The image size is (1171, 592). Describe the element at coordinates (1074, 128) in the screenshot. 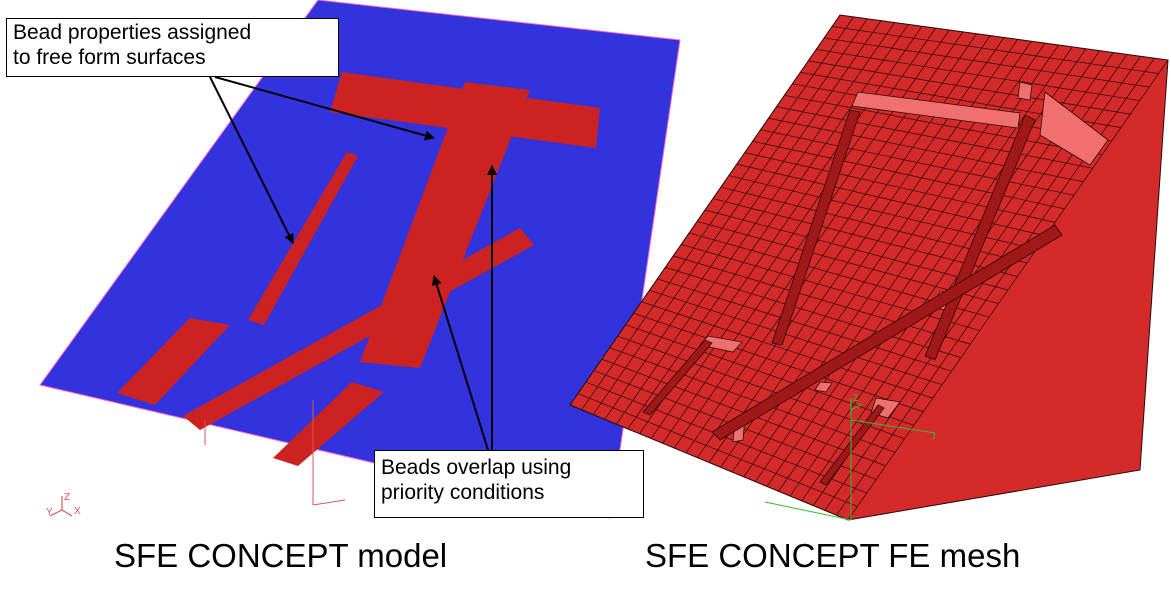

I see `mesh-bead-top-right-block` at that location.